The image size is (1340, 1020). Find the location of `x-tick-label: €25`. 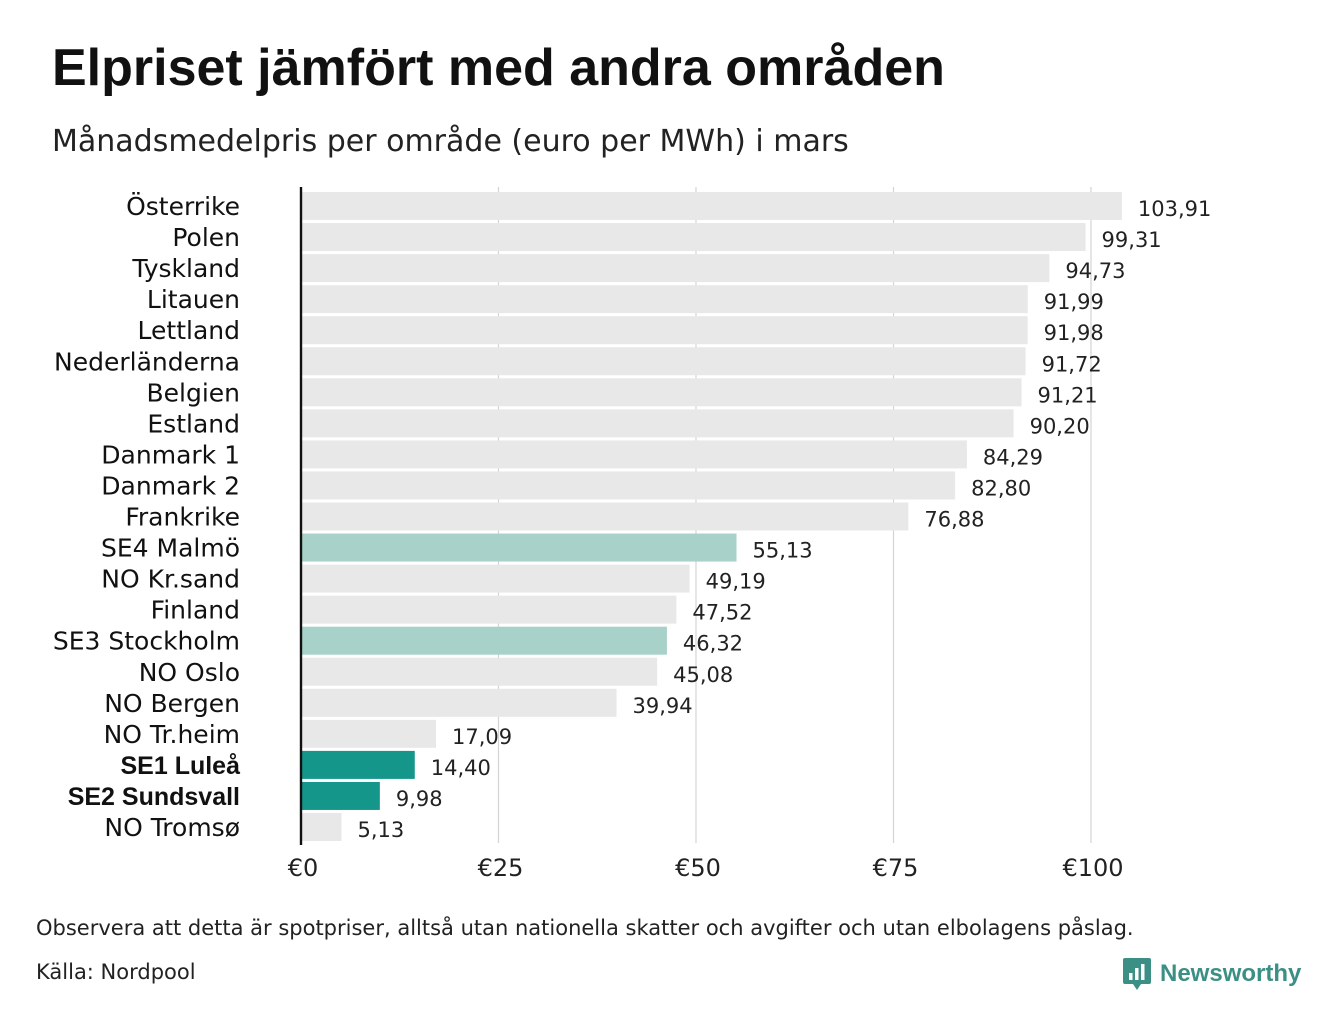

x-tick-label: €25 is located at coordinates (501, 868).